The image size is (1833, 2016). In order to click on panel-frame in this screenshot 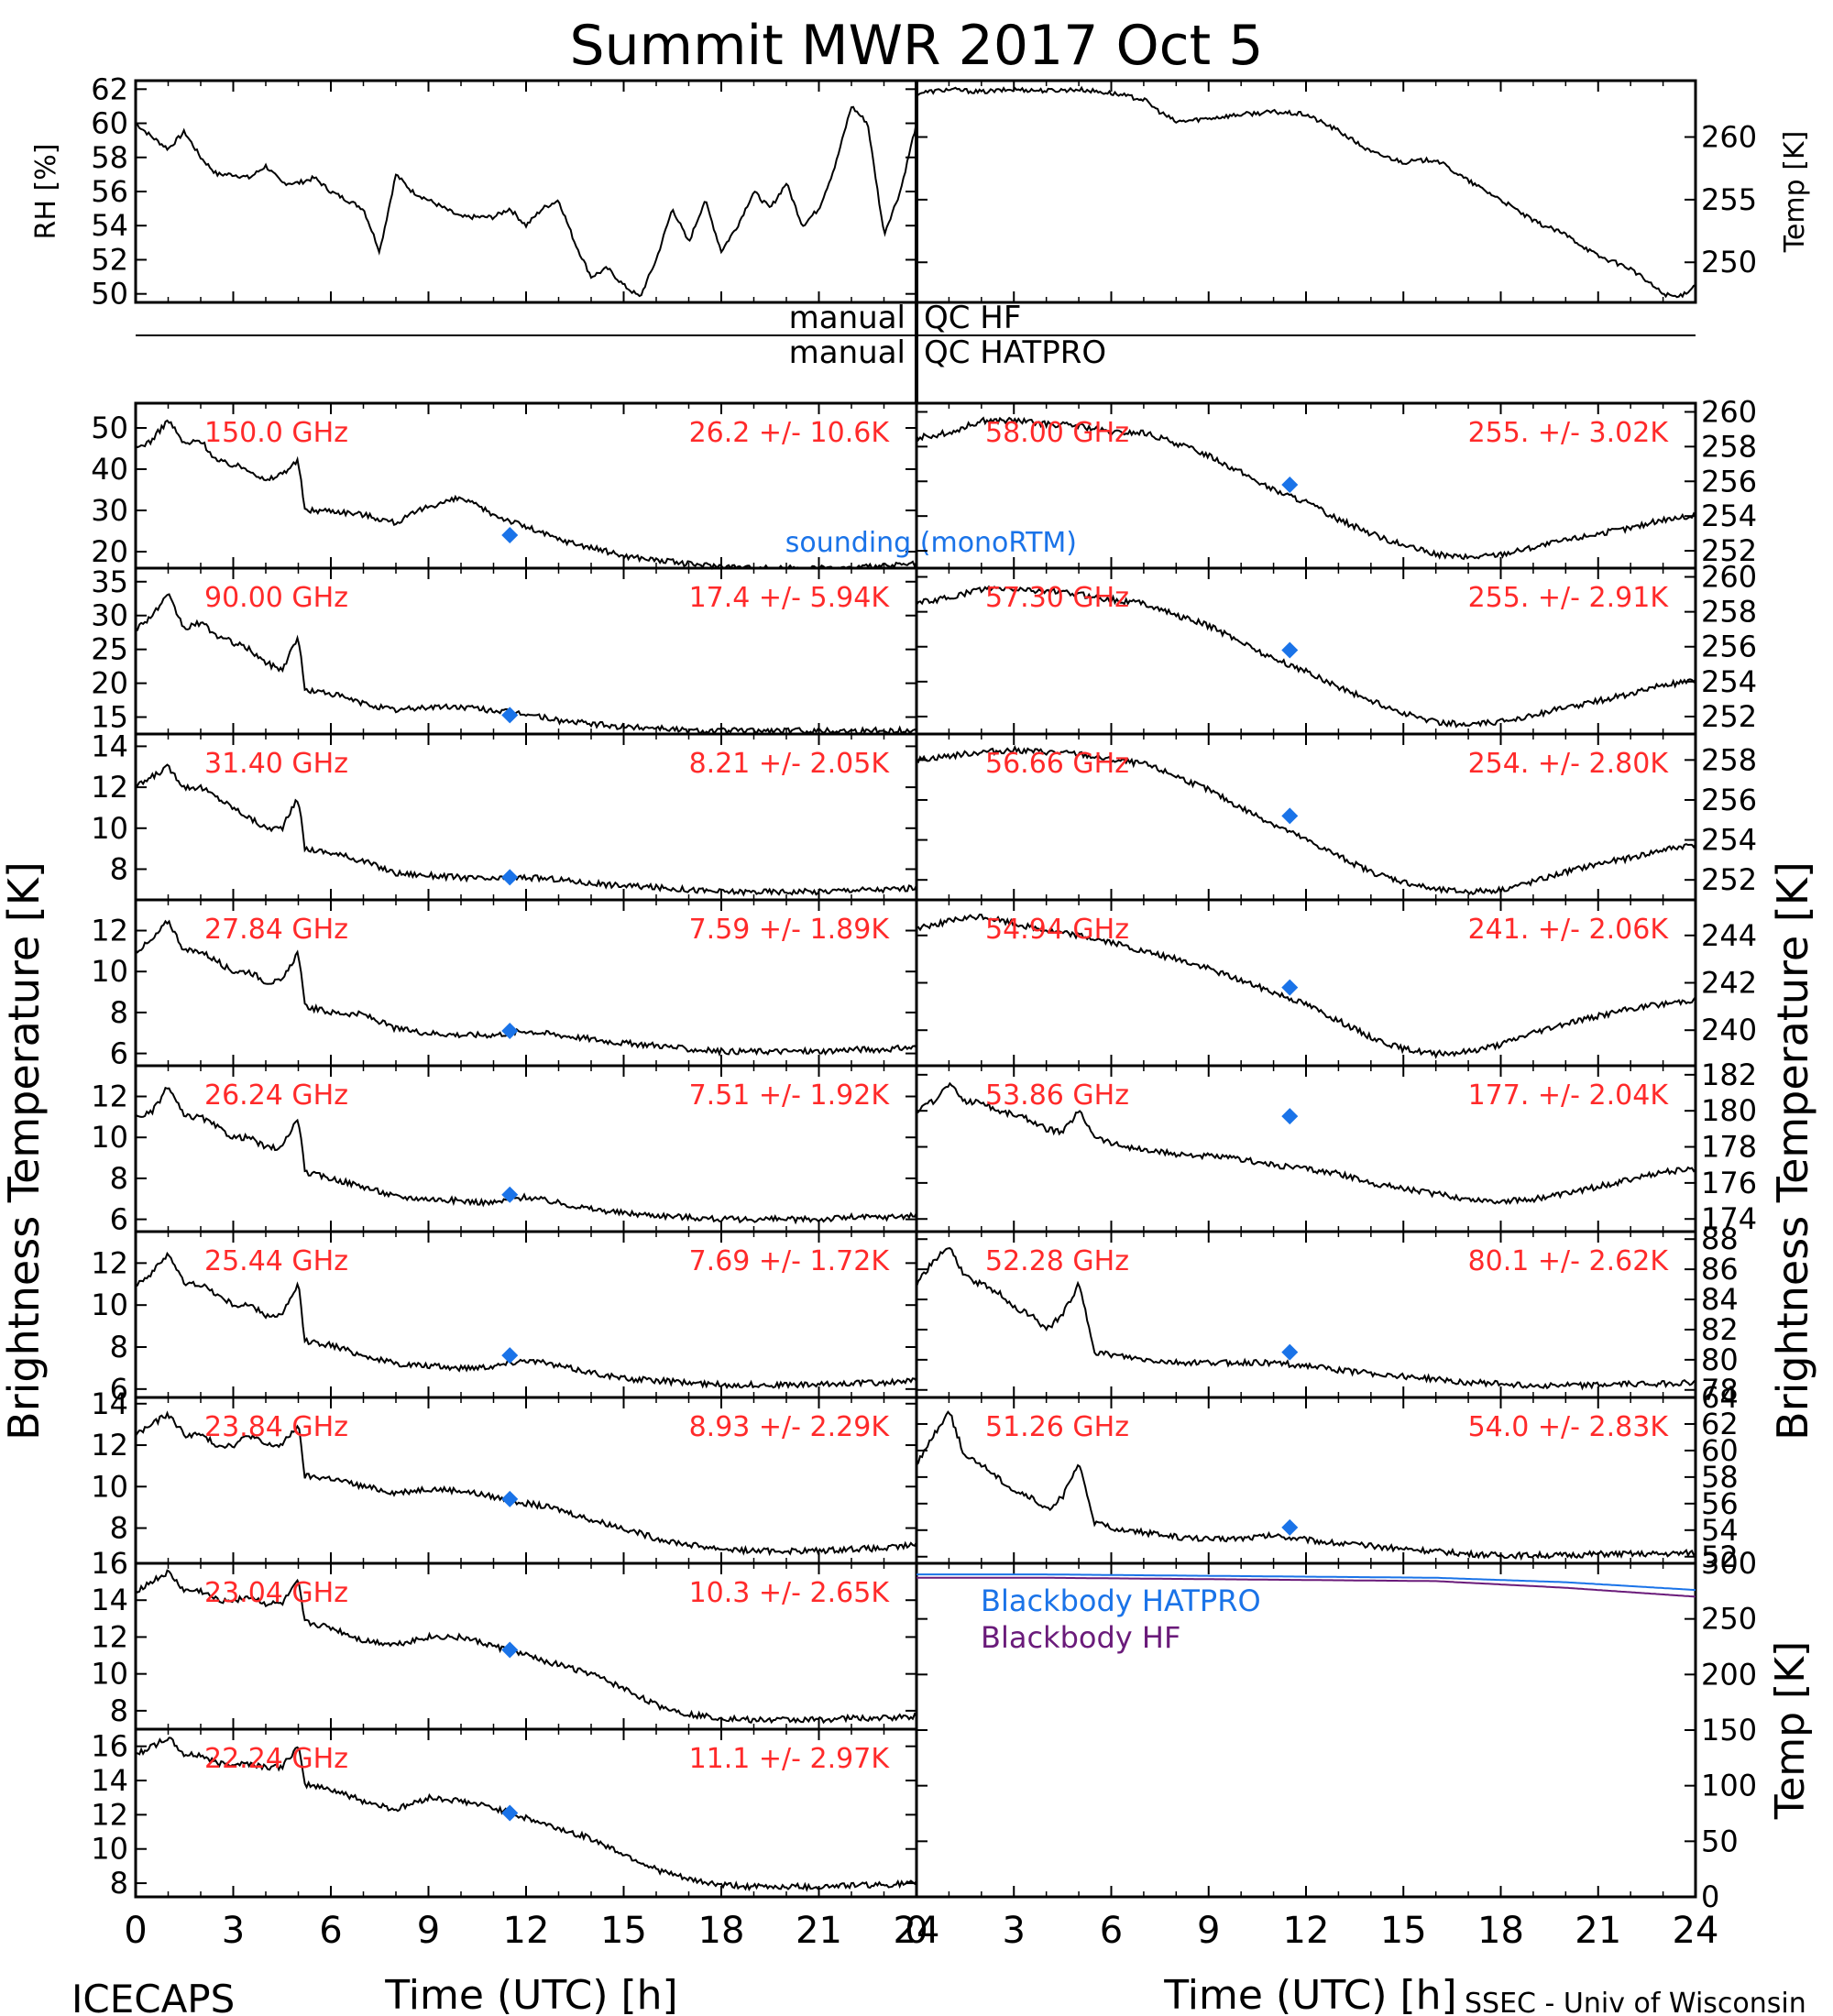, I will do `click(526, 191)`.